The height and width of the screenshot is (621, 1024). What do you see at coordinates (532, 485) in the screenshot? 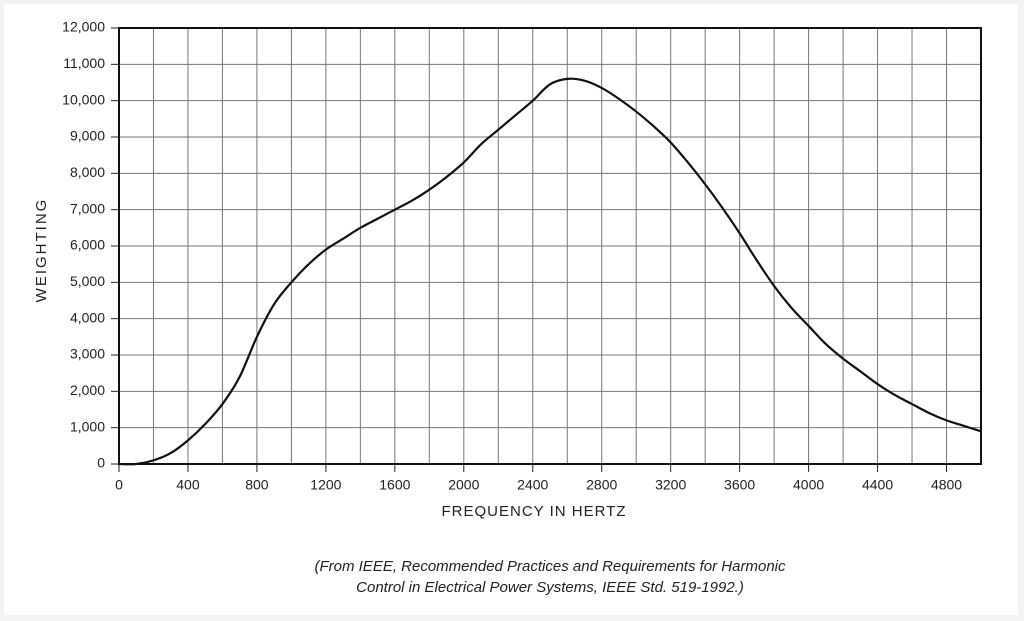
I see `x-tick-label: 2400` at bounding box center [532, 485].